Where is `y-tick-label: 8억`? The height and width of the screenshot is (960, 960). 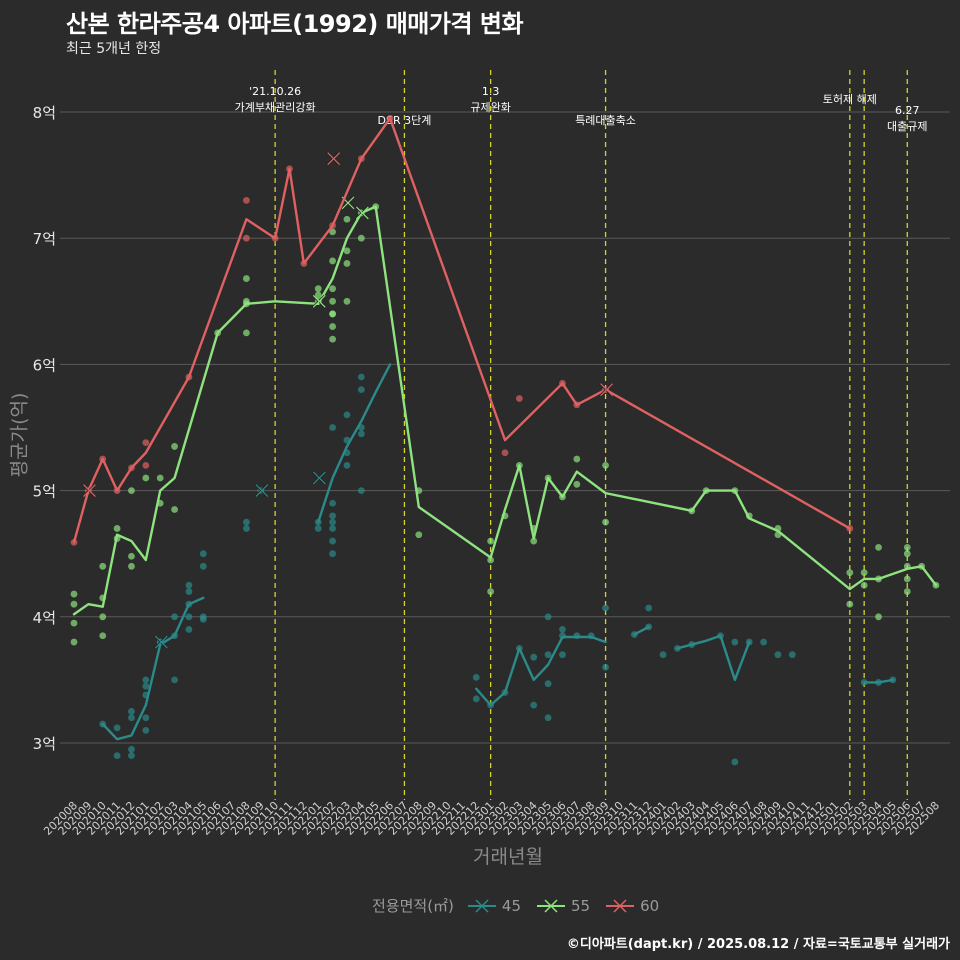 y-tick-label: 8억 is located at coordinates (44, 113).